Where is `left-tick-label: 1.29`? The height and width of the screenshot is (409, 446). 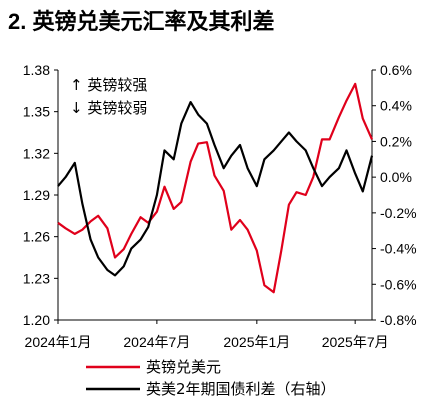 left-tick-label: 1.29 is located at coordinates (36, 195).